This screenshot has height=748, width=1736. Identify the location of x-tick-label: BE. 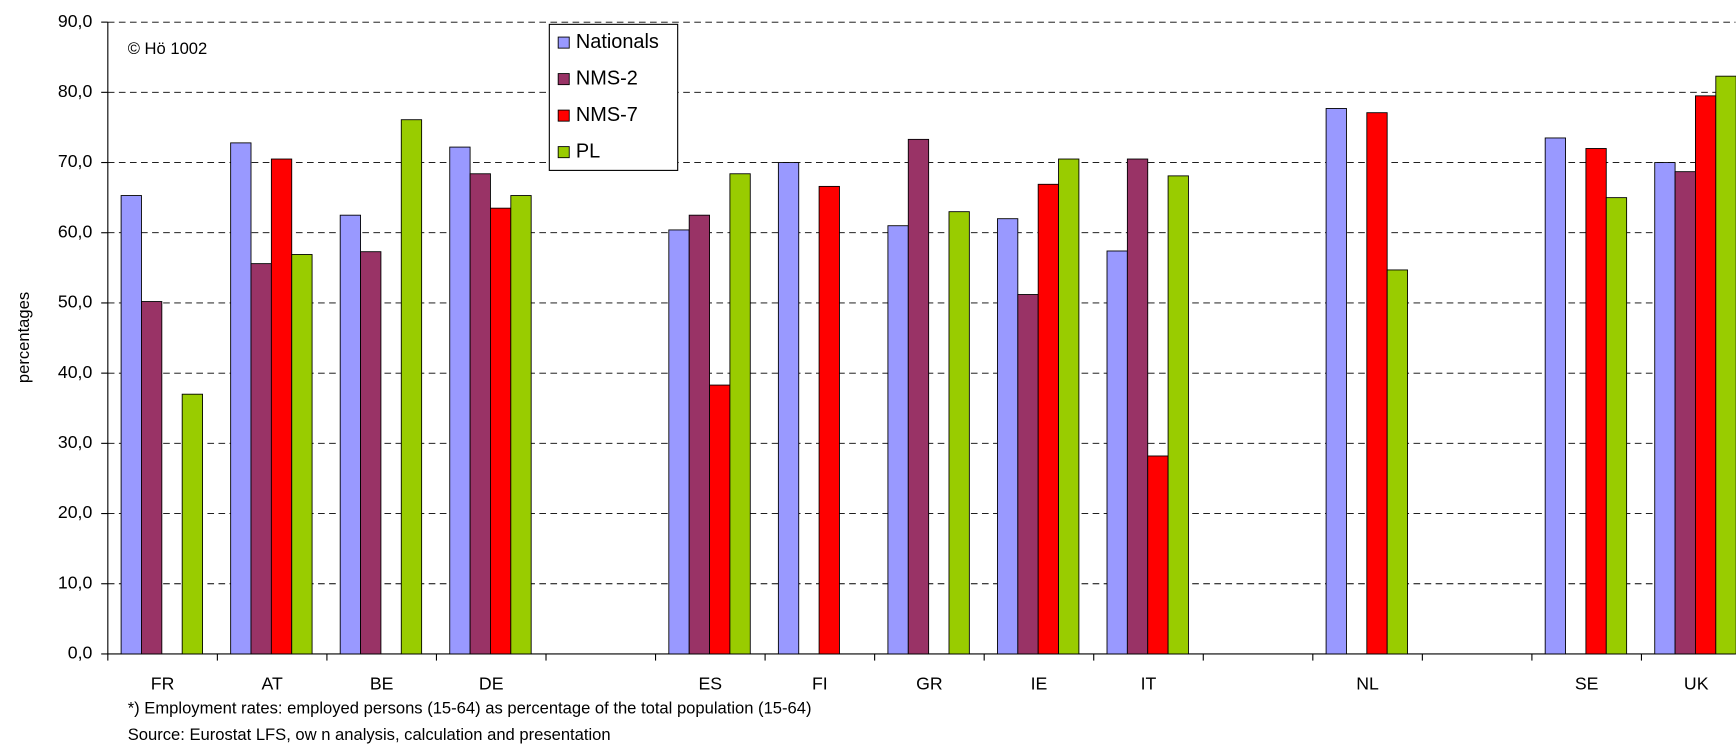
(382, 684).